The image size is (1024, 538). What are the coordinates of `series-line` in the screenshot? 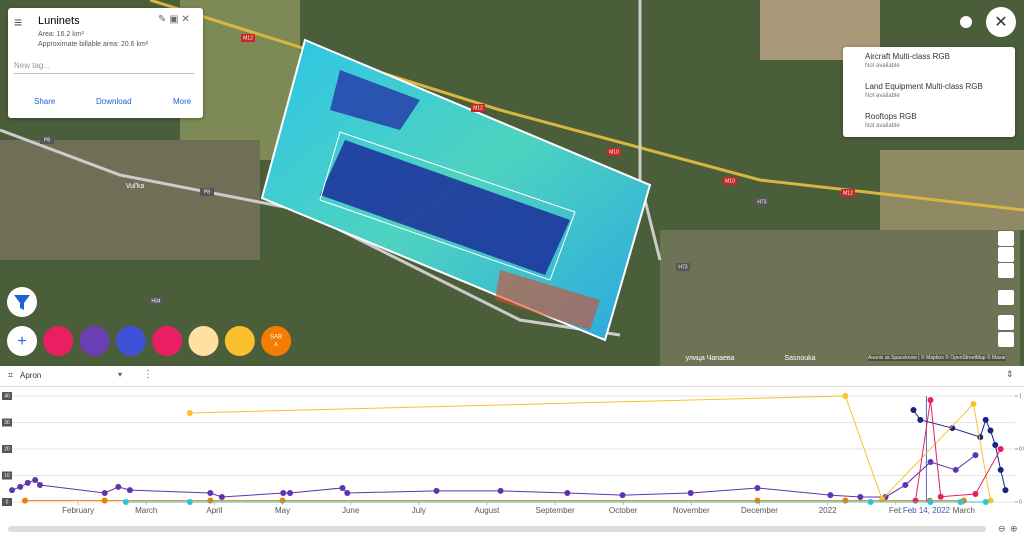 It's located at (493, 476).